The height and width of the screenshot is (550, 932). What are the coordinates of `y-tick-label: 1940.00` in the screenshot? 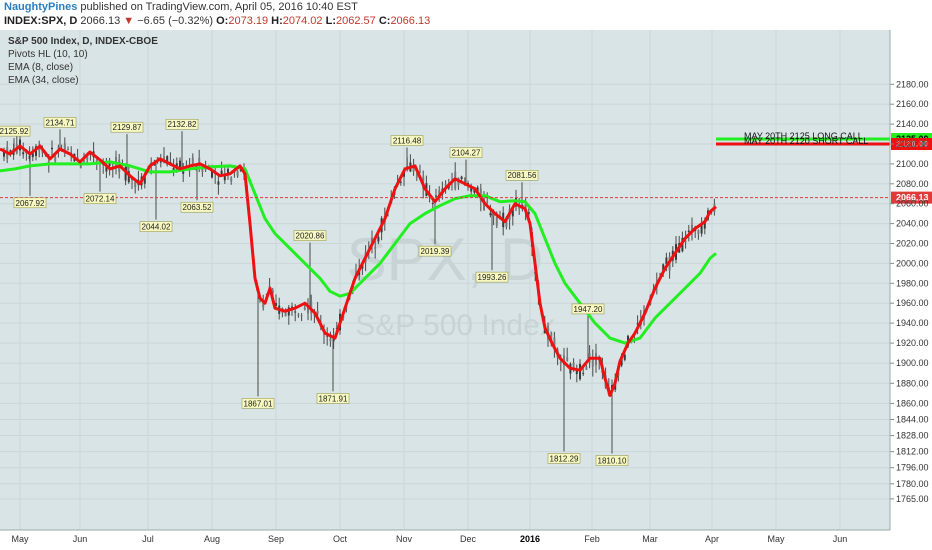 It's located at (912, 323).